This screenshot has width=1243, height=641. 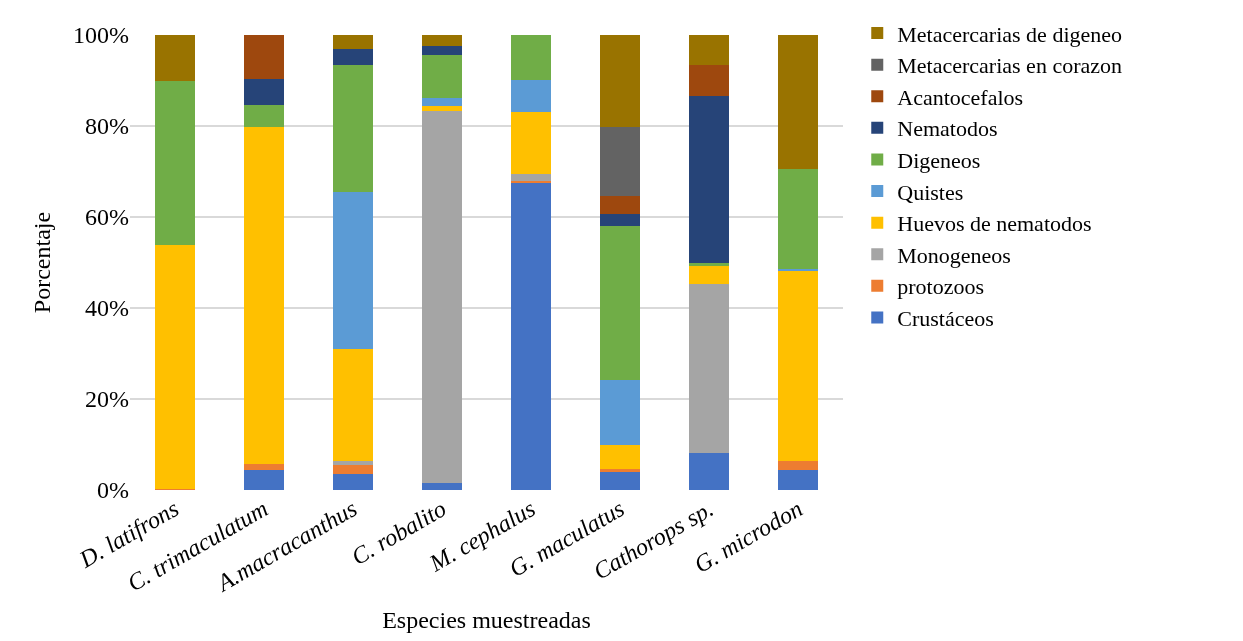 I want to click on legend-label: Quistes, so click(x=930, y=192).